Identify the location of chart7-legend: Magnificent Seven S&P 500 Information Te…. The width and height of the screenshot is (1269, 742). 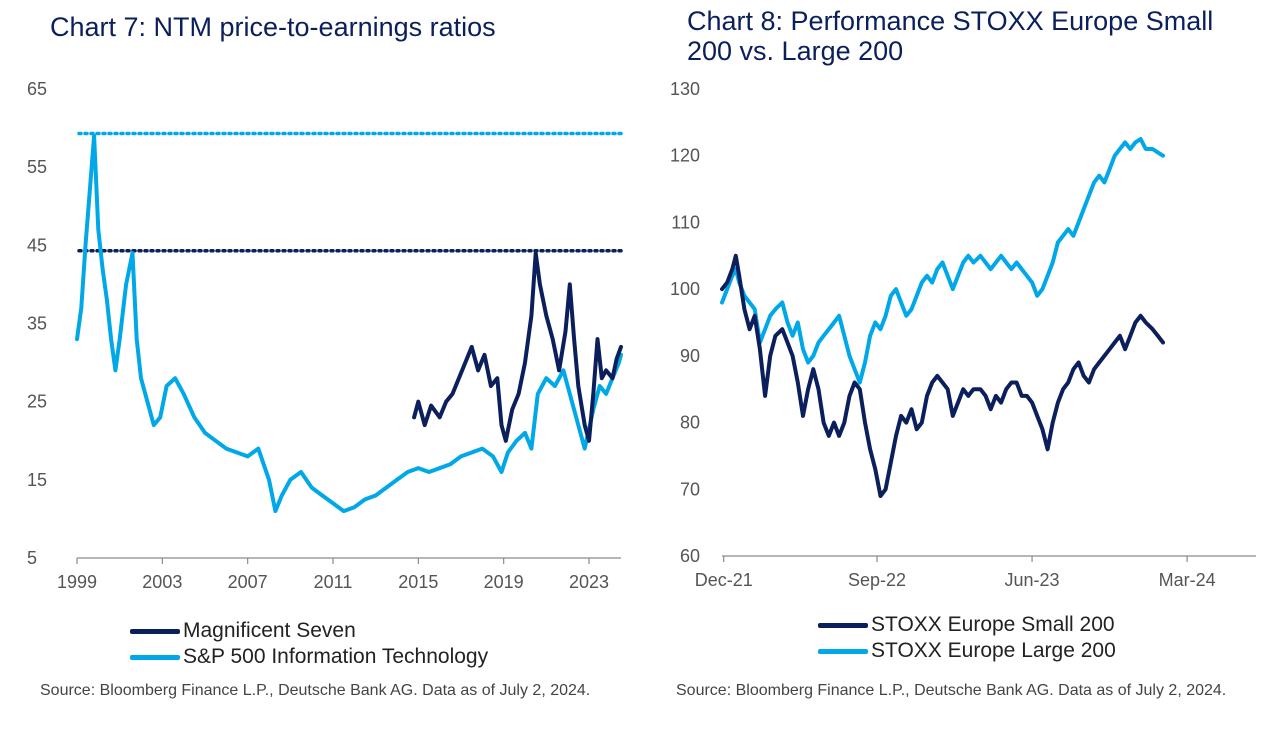
(309, 644).